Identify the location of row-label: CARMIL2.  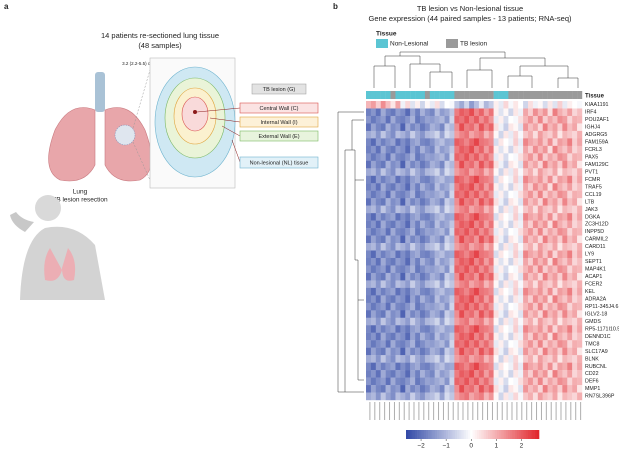
(596, 240).